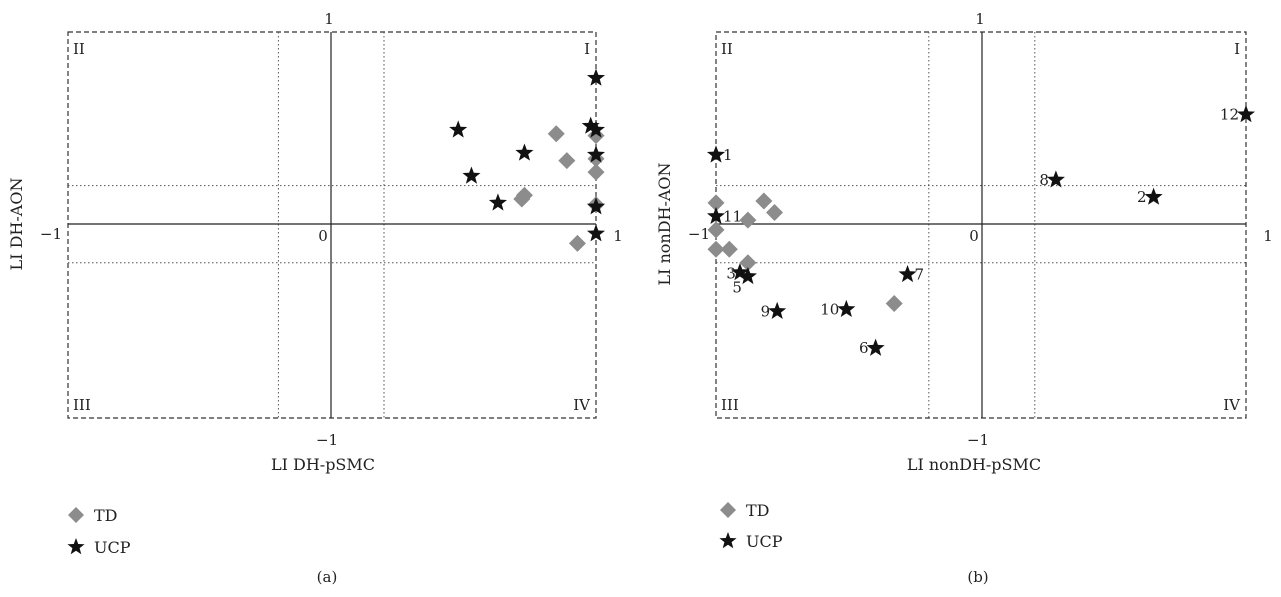 The height and width of the screenshot is (597, 1281). What do you see at coordinates (327, 577) in the screenshot?
I see `panel-label: (a)` at bounding box center [327, 577].